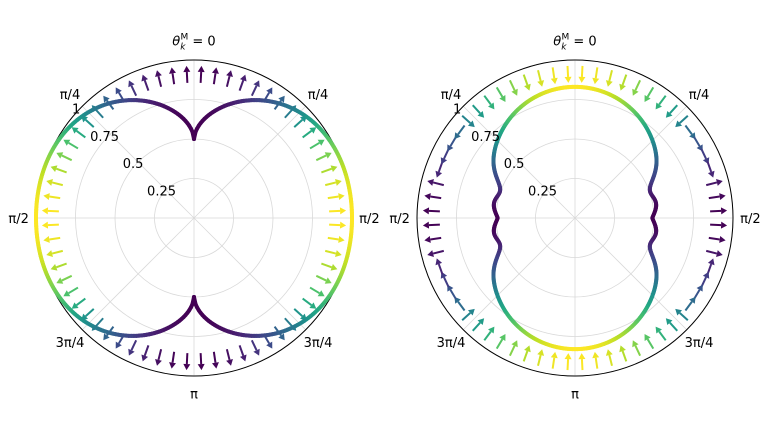  What do you see at coordinates (133, 164) in the screenshot?
I see `radial-tick-label: 0.5` at bounding box center [133, 164].